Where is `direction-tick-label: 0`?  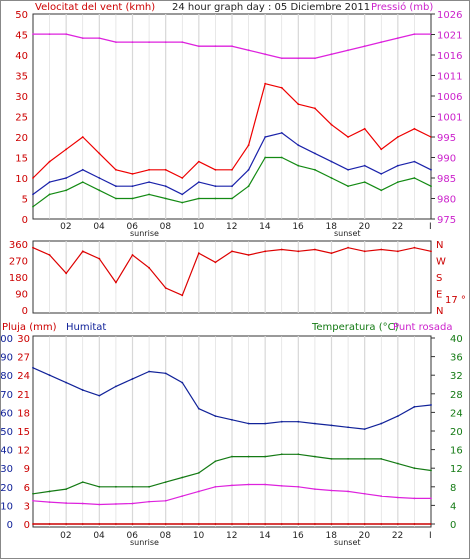
direction-tick-label: 0 is located at coordinates (25, 311).